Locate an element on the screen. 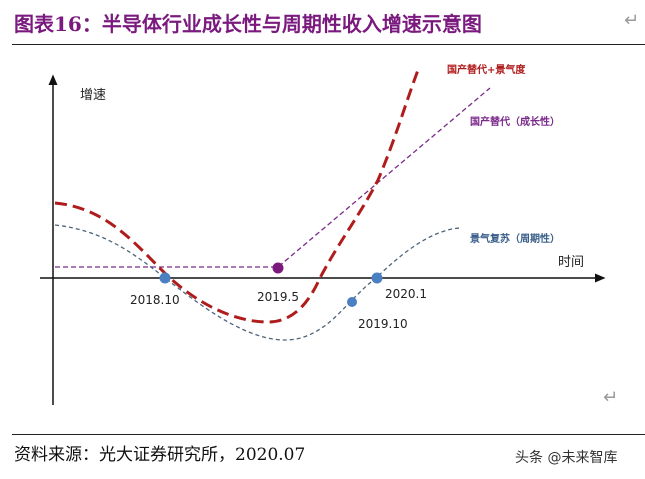 The image size is (645, 479). point-label: 2019.5 is located at coordinates (278, 297).